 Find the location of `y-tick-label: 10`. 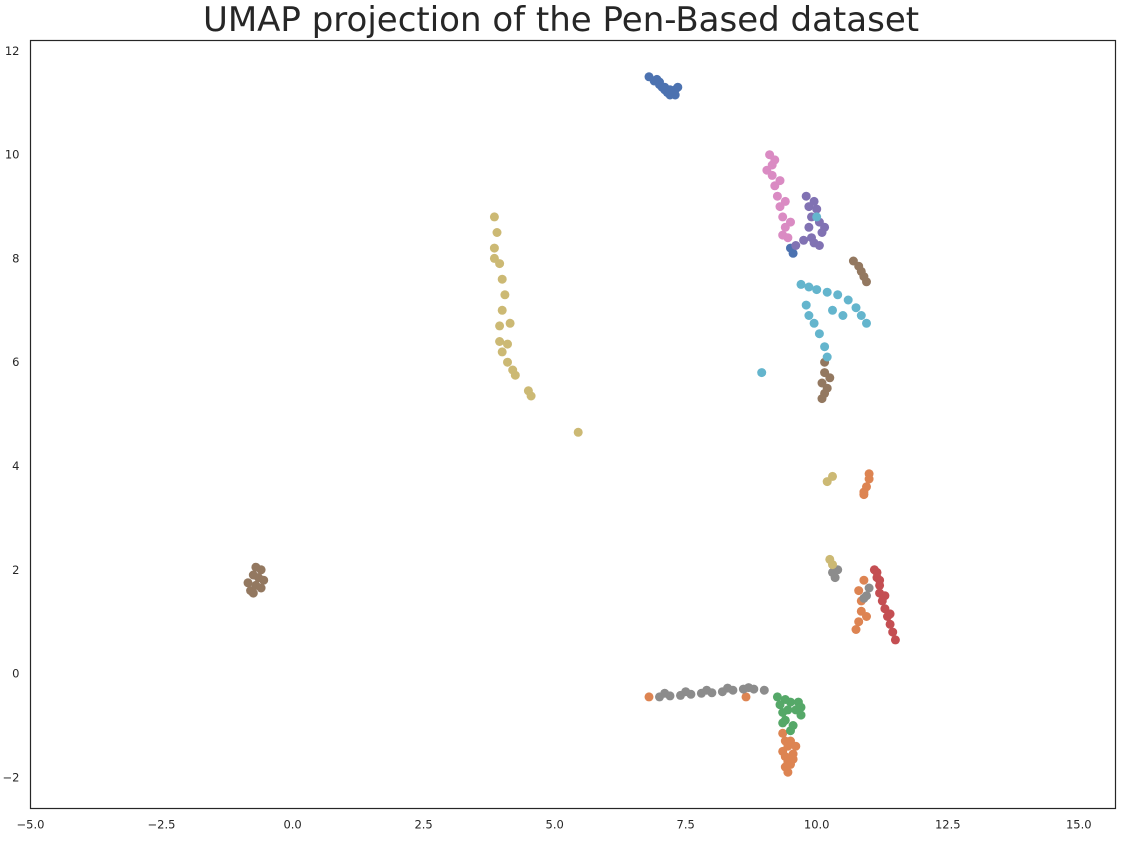

y-tick-label: 10 is located at coordinates (12, 155).